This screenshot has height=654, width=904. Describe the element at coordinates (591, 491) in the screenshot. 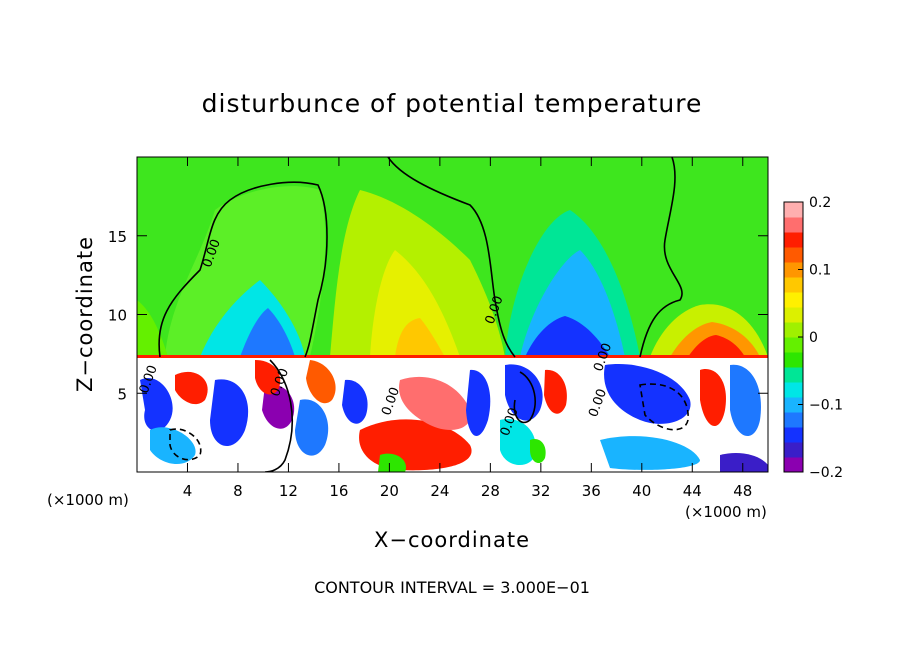

I see `x-tick-label-8: 36` at that location.